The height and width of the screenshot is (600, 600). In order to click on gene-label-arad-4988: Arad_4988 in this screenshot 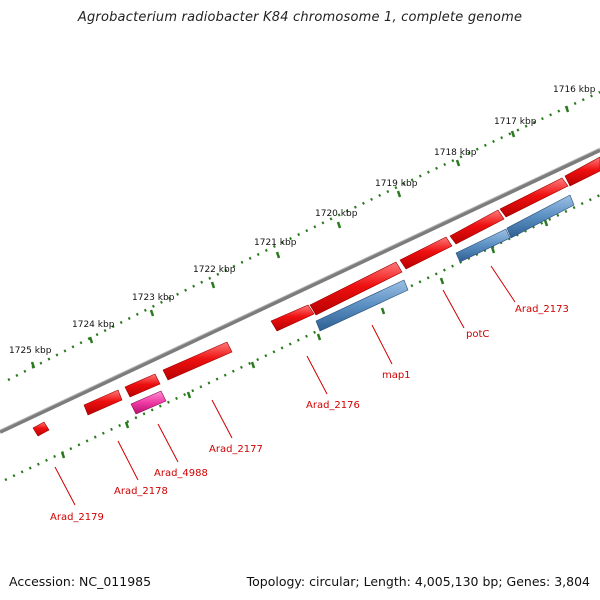, I will do `click(181, 473)`.